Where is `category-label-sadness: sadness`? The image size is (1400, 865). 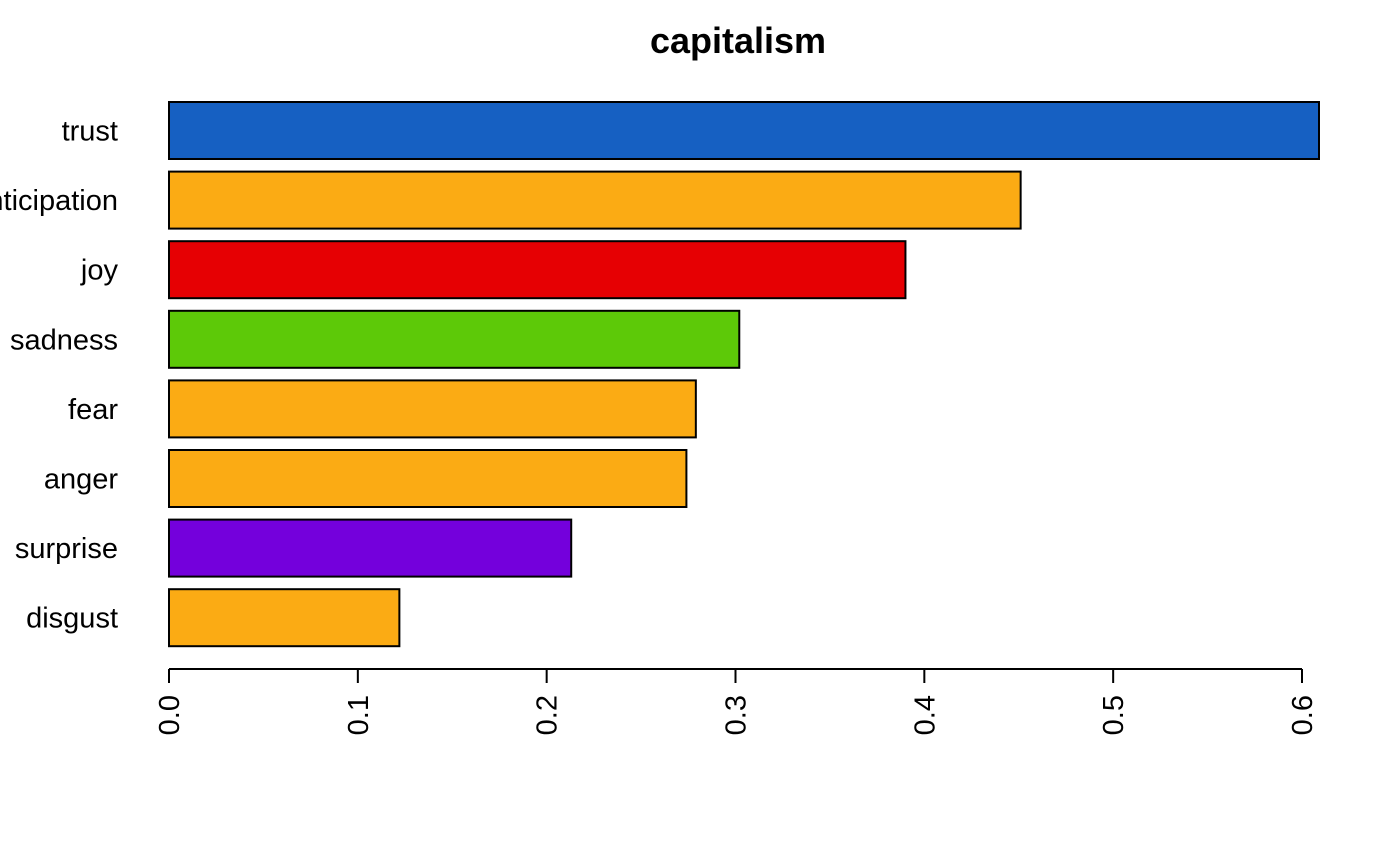 category-label-sadness: sadness is located at coordinates (64, 340).